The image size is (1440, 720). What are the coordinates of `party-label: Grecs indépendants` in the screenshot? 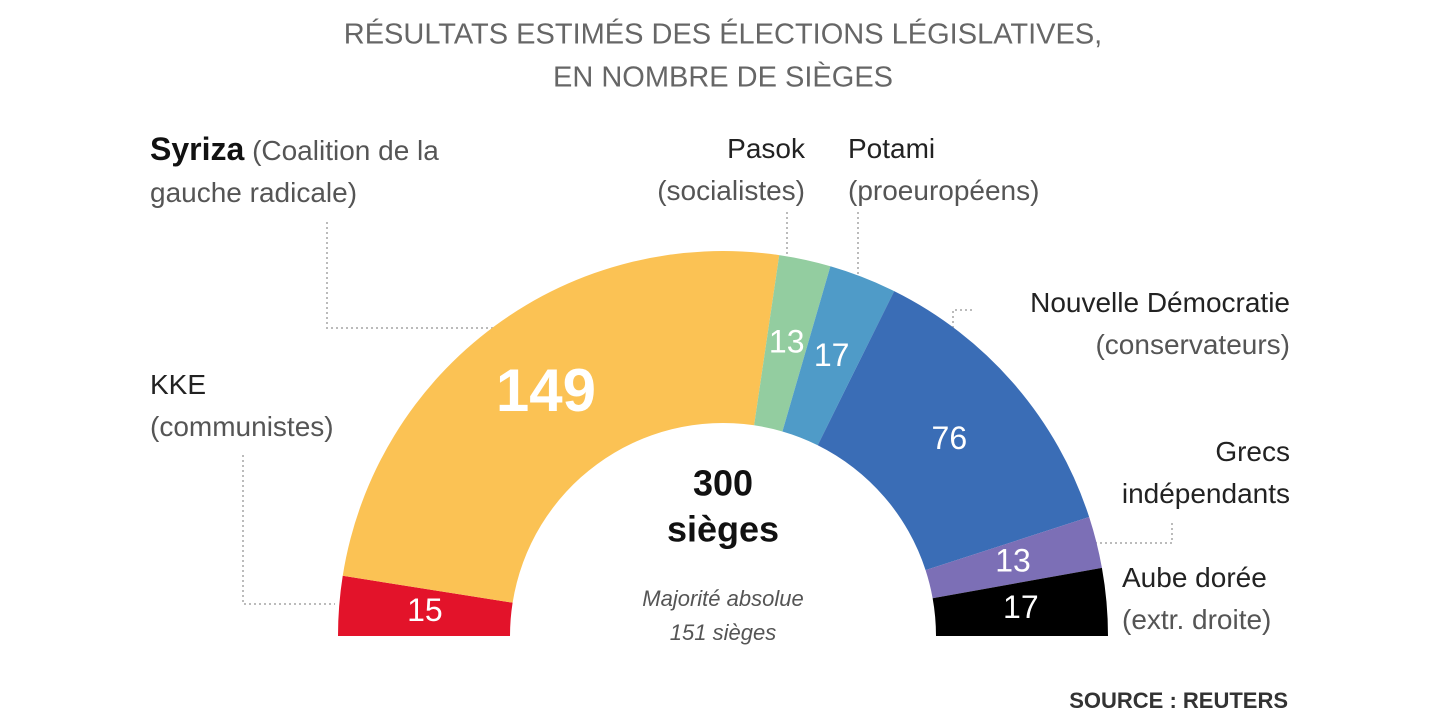 It's located at (1180, 473).